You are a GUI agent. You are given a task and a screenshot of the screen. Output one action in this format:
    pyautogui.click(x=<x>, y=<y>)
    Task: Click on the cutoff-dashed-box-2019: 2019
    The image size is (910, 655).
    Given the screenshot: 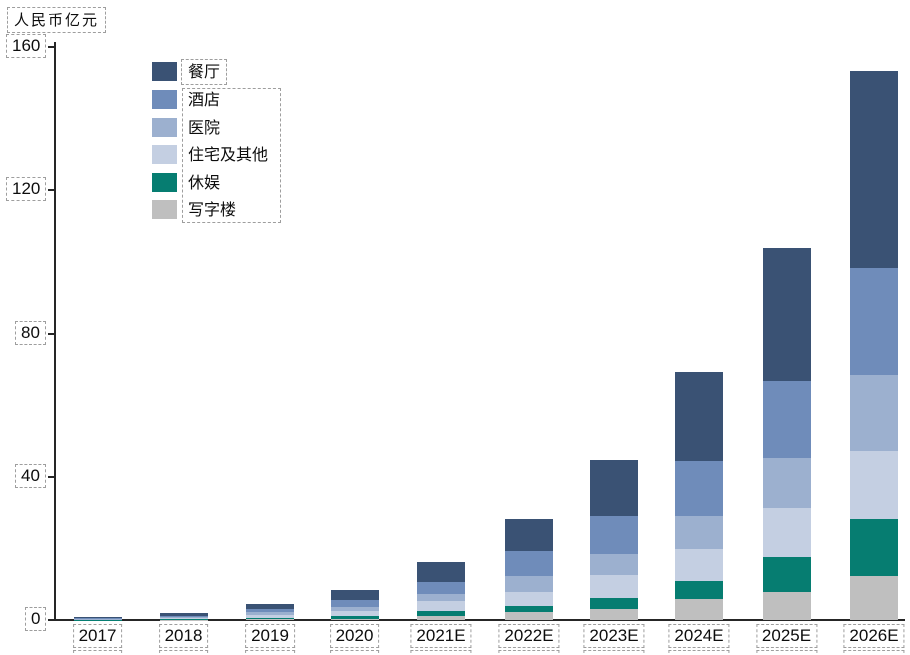 What is the action you would take?
    pyautogui.click(x=270, y=652)
    